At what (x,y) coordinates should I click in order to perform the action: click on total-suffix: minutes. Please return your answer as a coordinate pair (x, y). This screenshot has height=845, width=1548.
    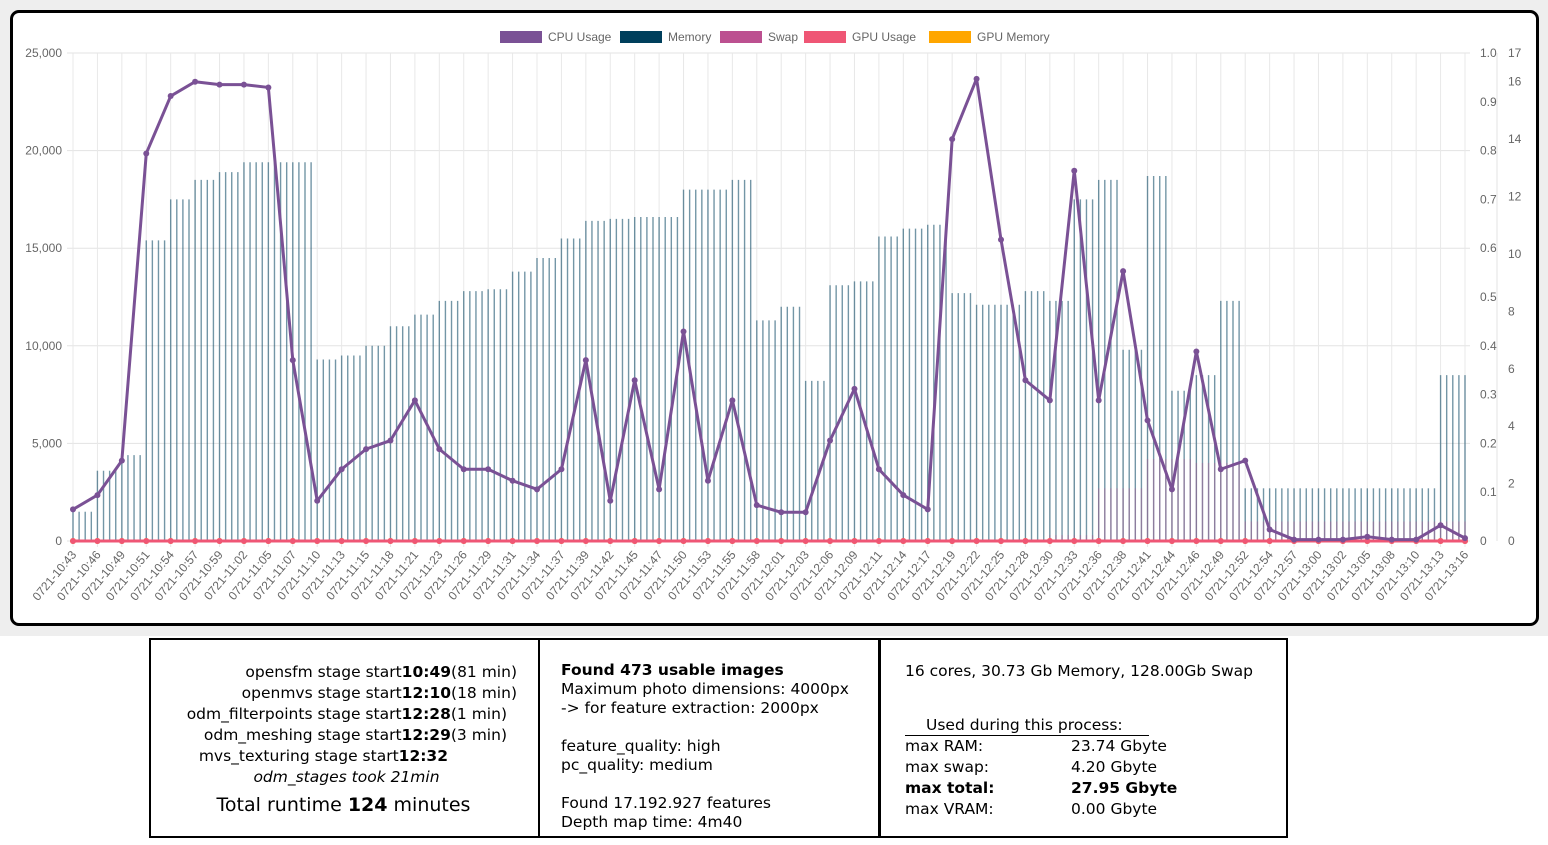
    Looking at the image, I should click on (429, 805).